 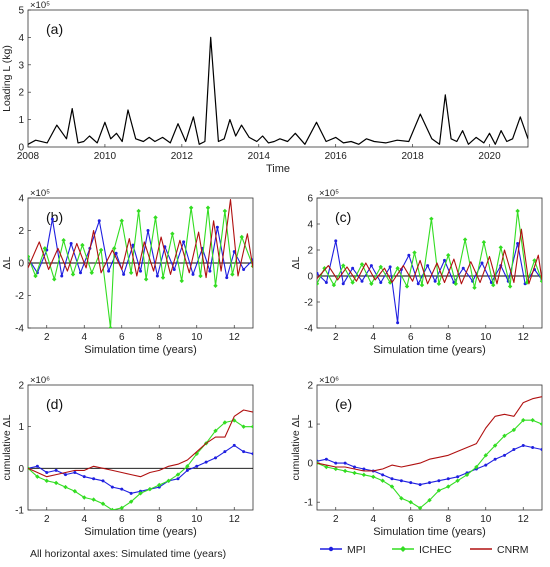 I want to click on x-tick-label: 2, so click(x=47, y=519).